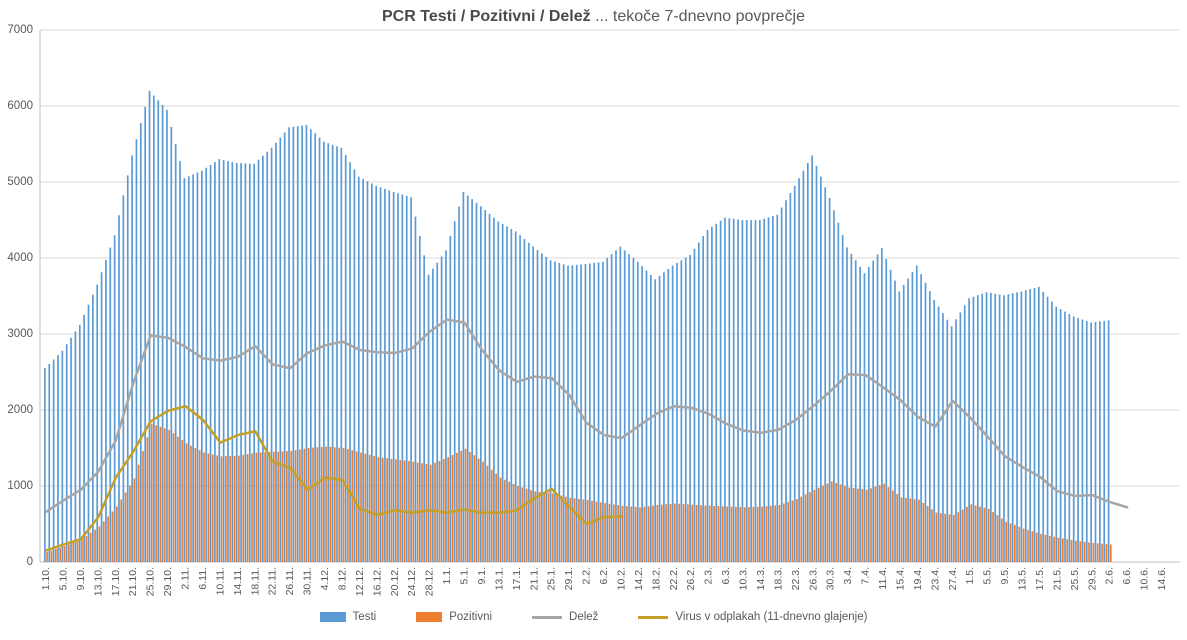  I want to click on legend-swatch-delez, so click(547, 617).